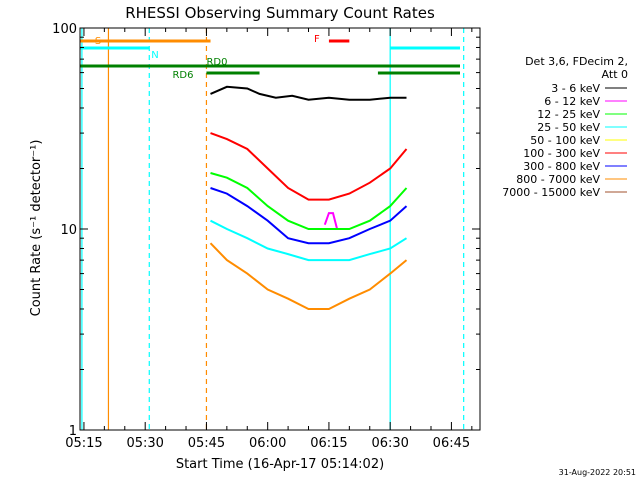 The width and height of the screenshot is (640, 480). Describe the element at coordinates (216, 62) in the screenshot. I see `flag-label-rd0: RD0` at that location.